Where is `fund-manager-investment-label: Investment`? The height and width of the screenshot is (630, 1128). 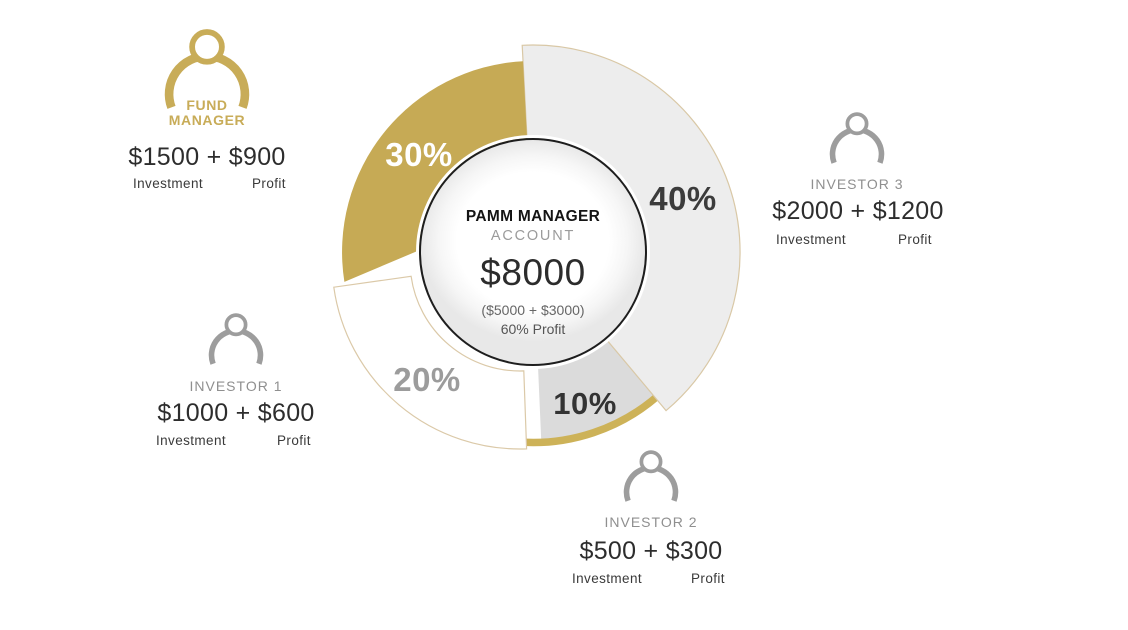
fund-manager-investment-label: Investment is located at coordinates (168, 183).